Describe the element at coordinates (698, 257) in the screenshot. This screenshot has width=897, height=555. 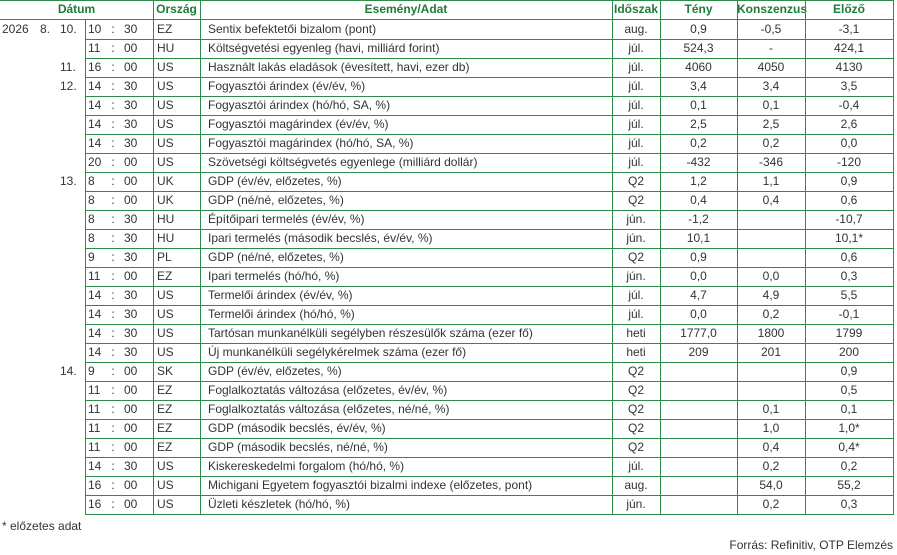
I see `cell-actual: 0,9` at that location.